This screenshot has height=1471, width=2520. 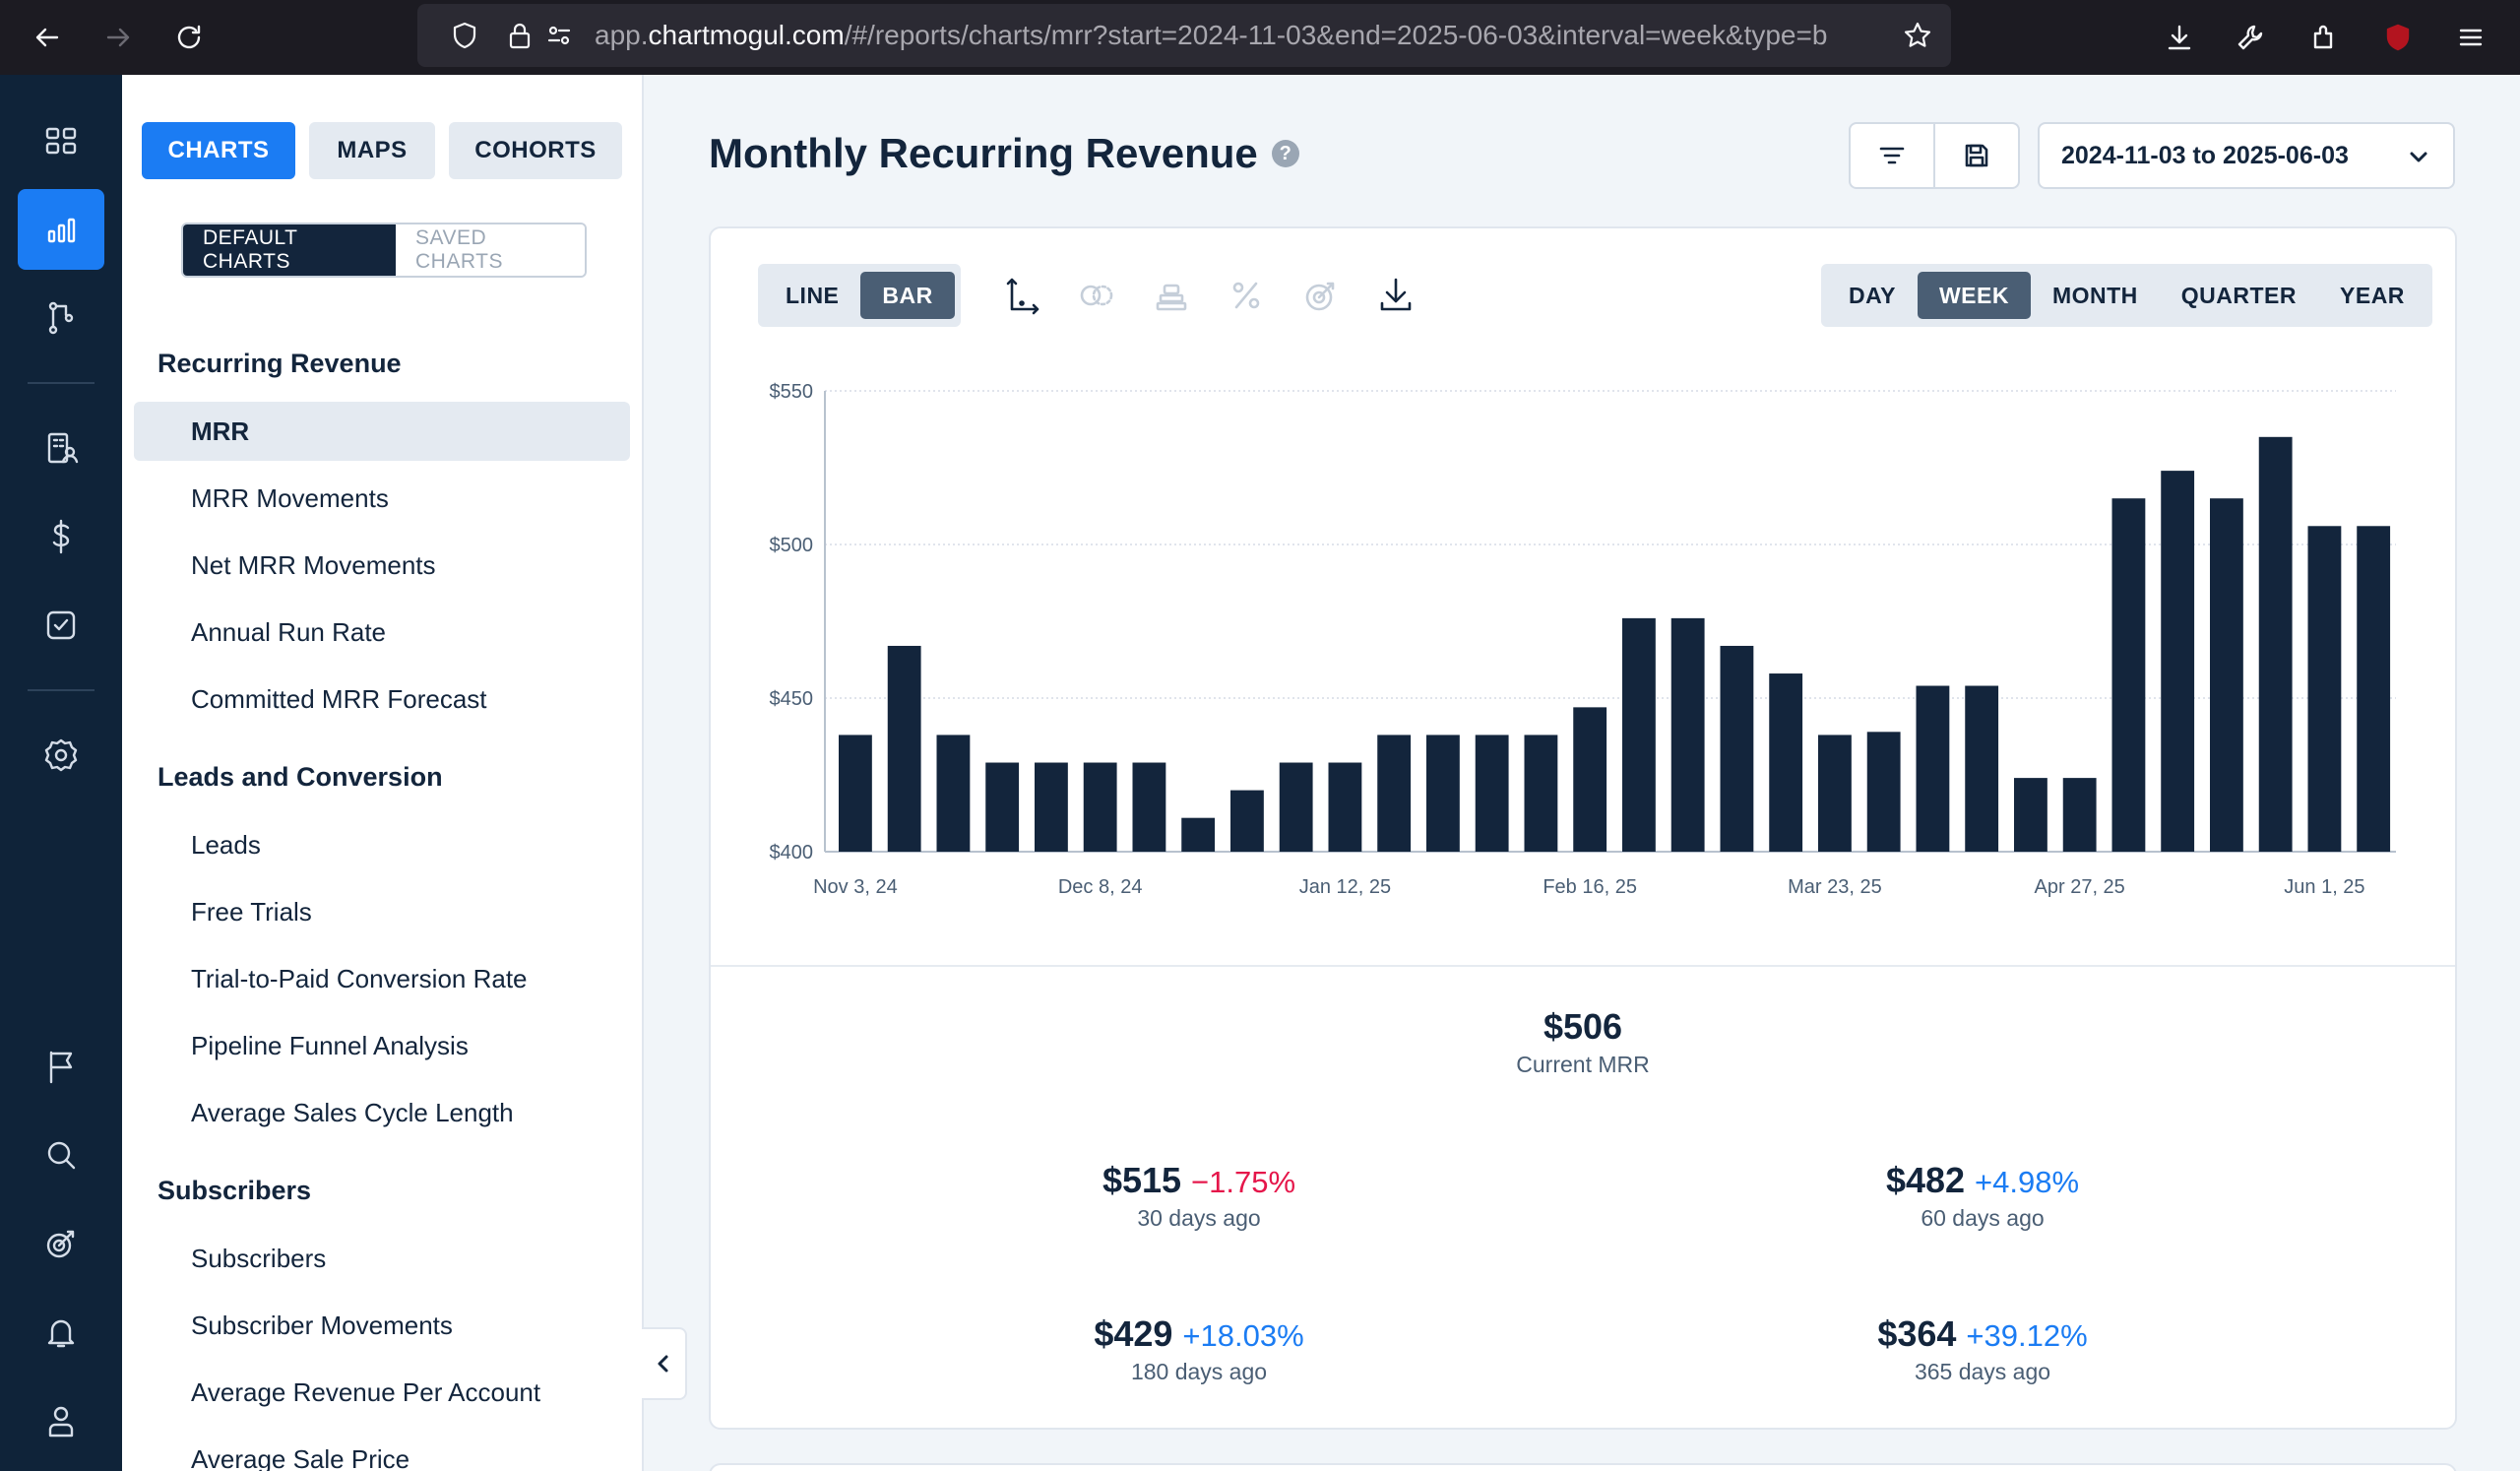 What do you see at coordinates (61, 625) in the screenshot?
I see `tasks-icon` at bounding box center [61, 625].